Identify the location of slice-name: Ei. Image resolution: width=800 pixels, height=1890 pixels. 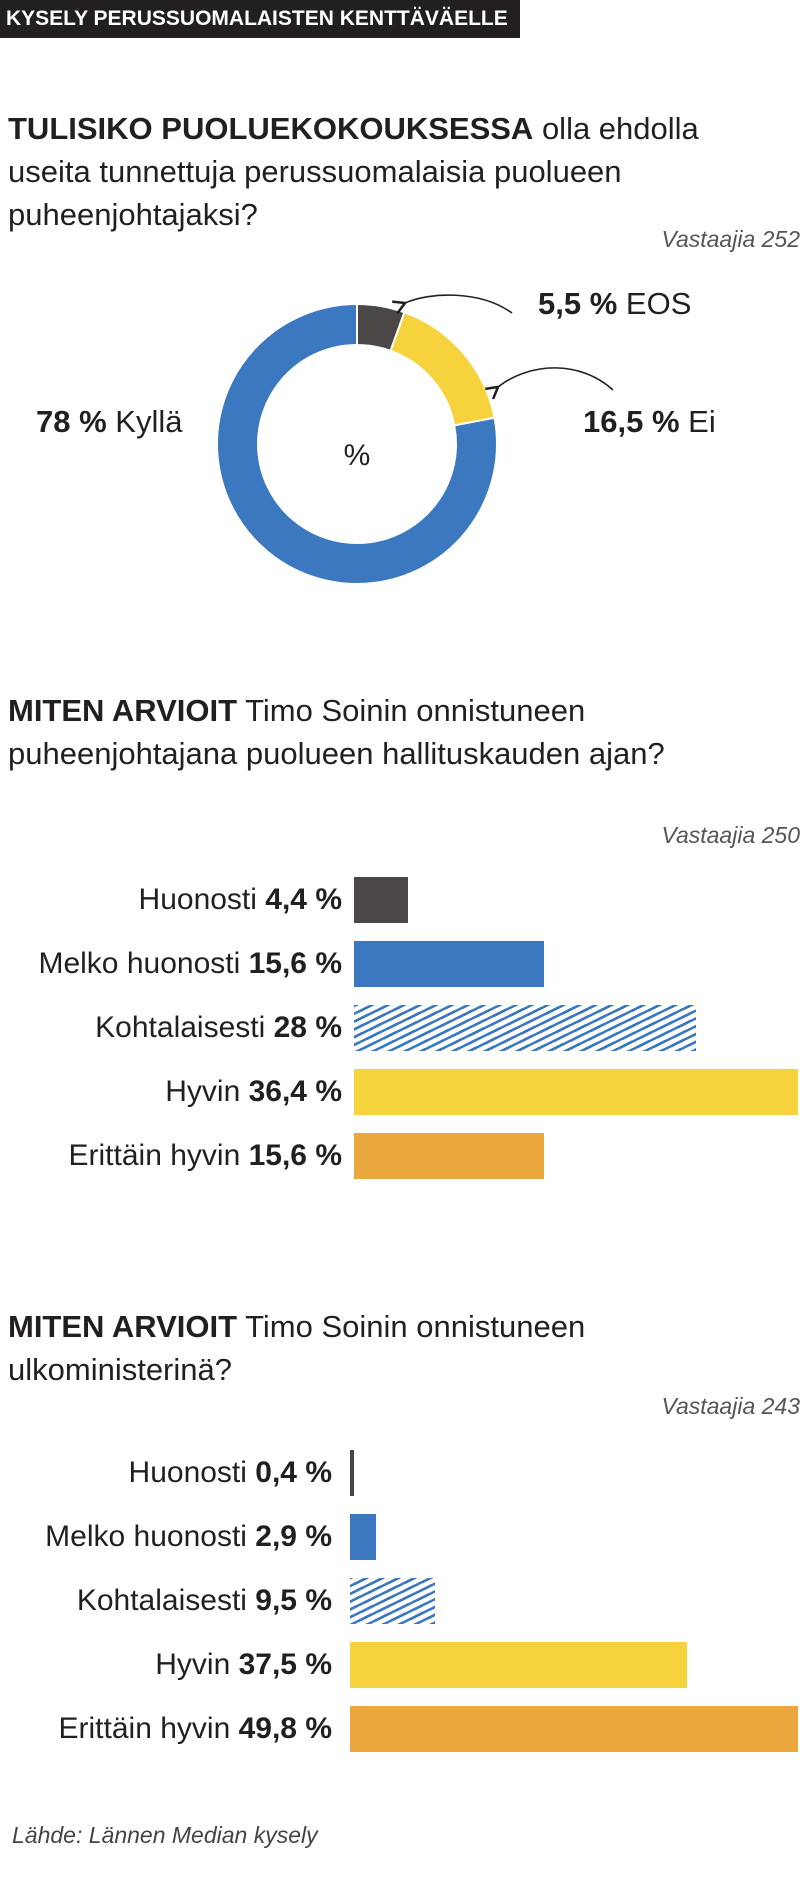
(702, 421).